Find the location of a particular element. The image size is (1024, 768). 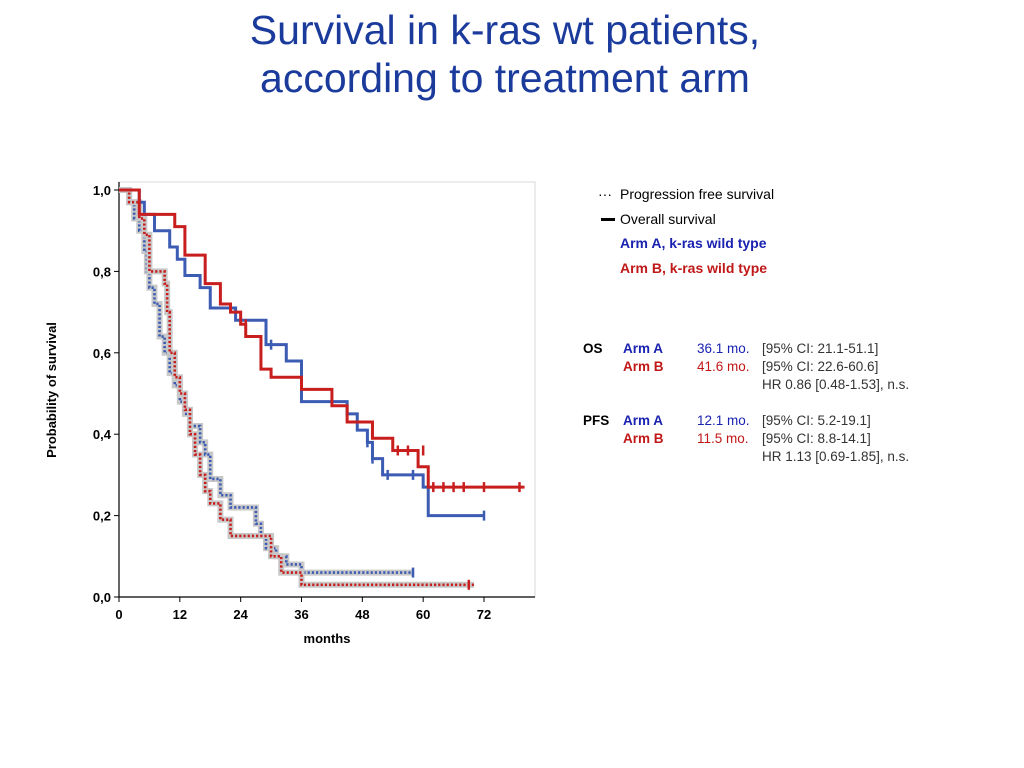

x-tick-label: 24 is located at coordinates (240, 614).